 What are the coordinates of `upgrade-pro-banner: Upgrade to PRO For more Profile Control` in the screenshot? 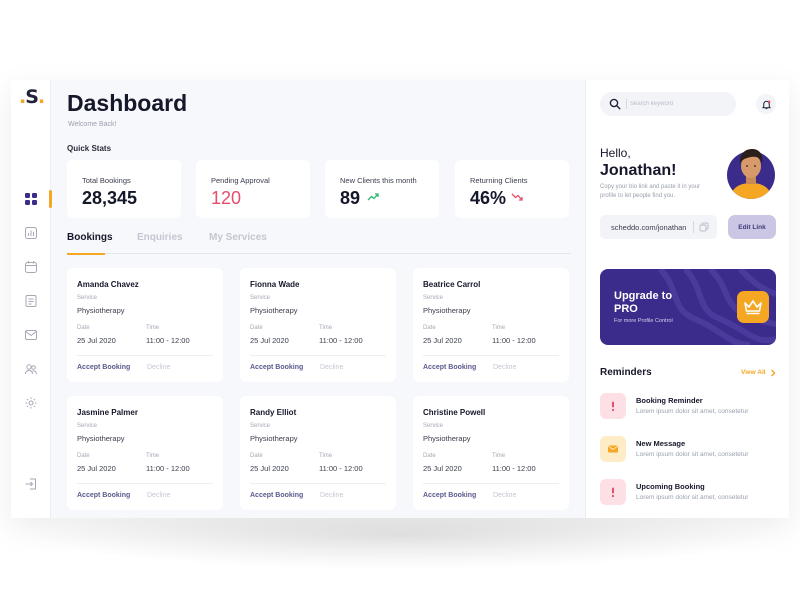 It's located at (688, 307).